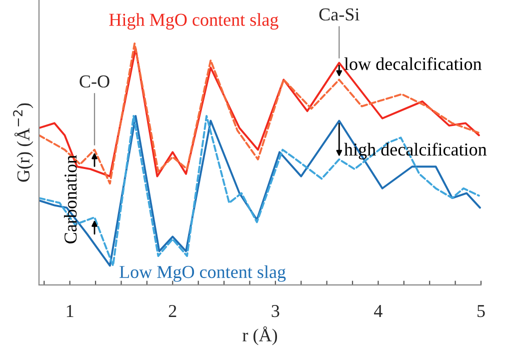 This screenshot has width=520, height=354. I want to click on y-axis-title: G(r) (Å$^{−2}$), so click(23, 142).